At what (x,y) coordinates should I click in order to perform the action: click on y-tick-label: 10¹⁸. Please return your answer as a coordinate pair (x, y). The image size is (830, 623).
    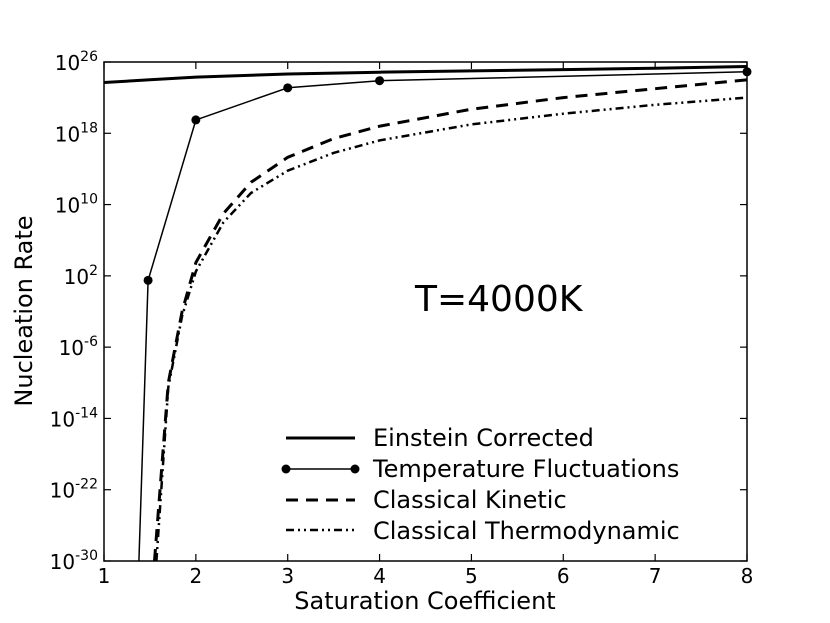
    Looking at the image, I should click on (76, 133).